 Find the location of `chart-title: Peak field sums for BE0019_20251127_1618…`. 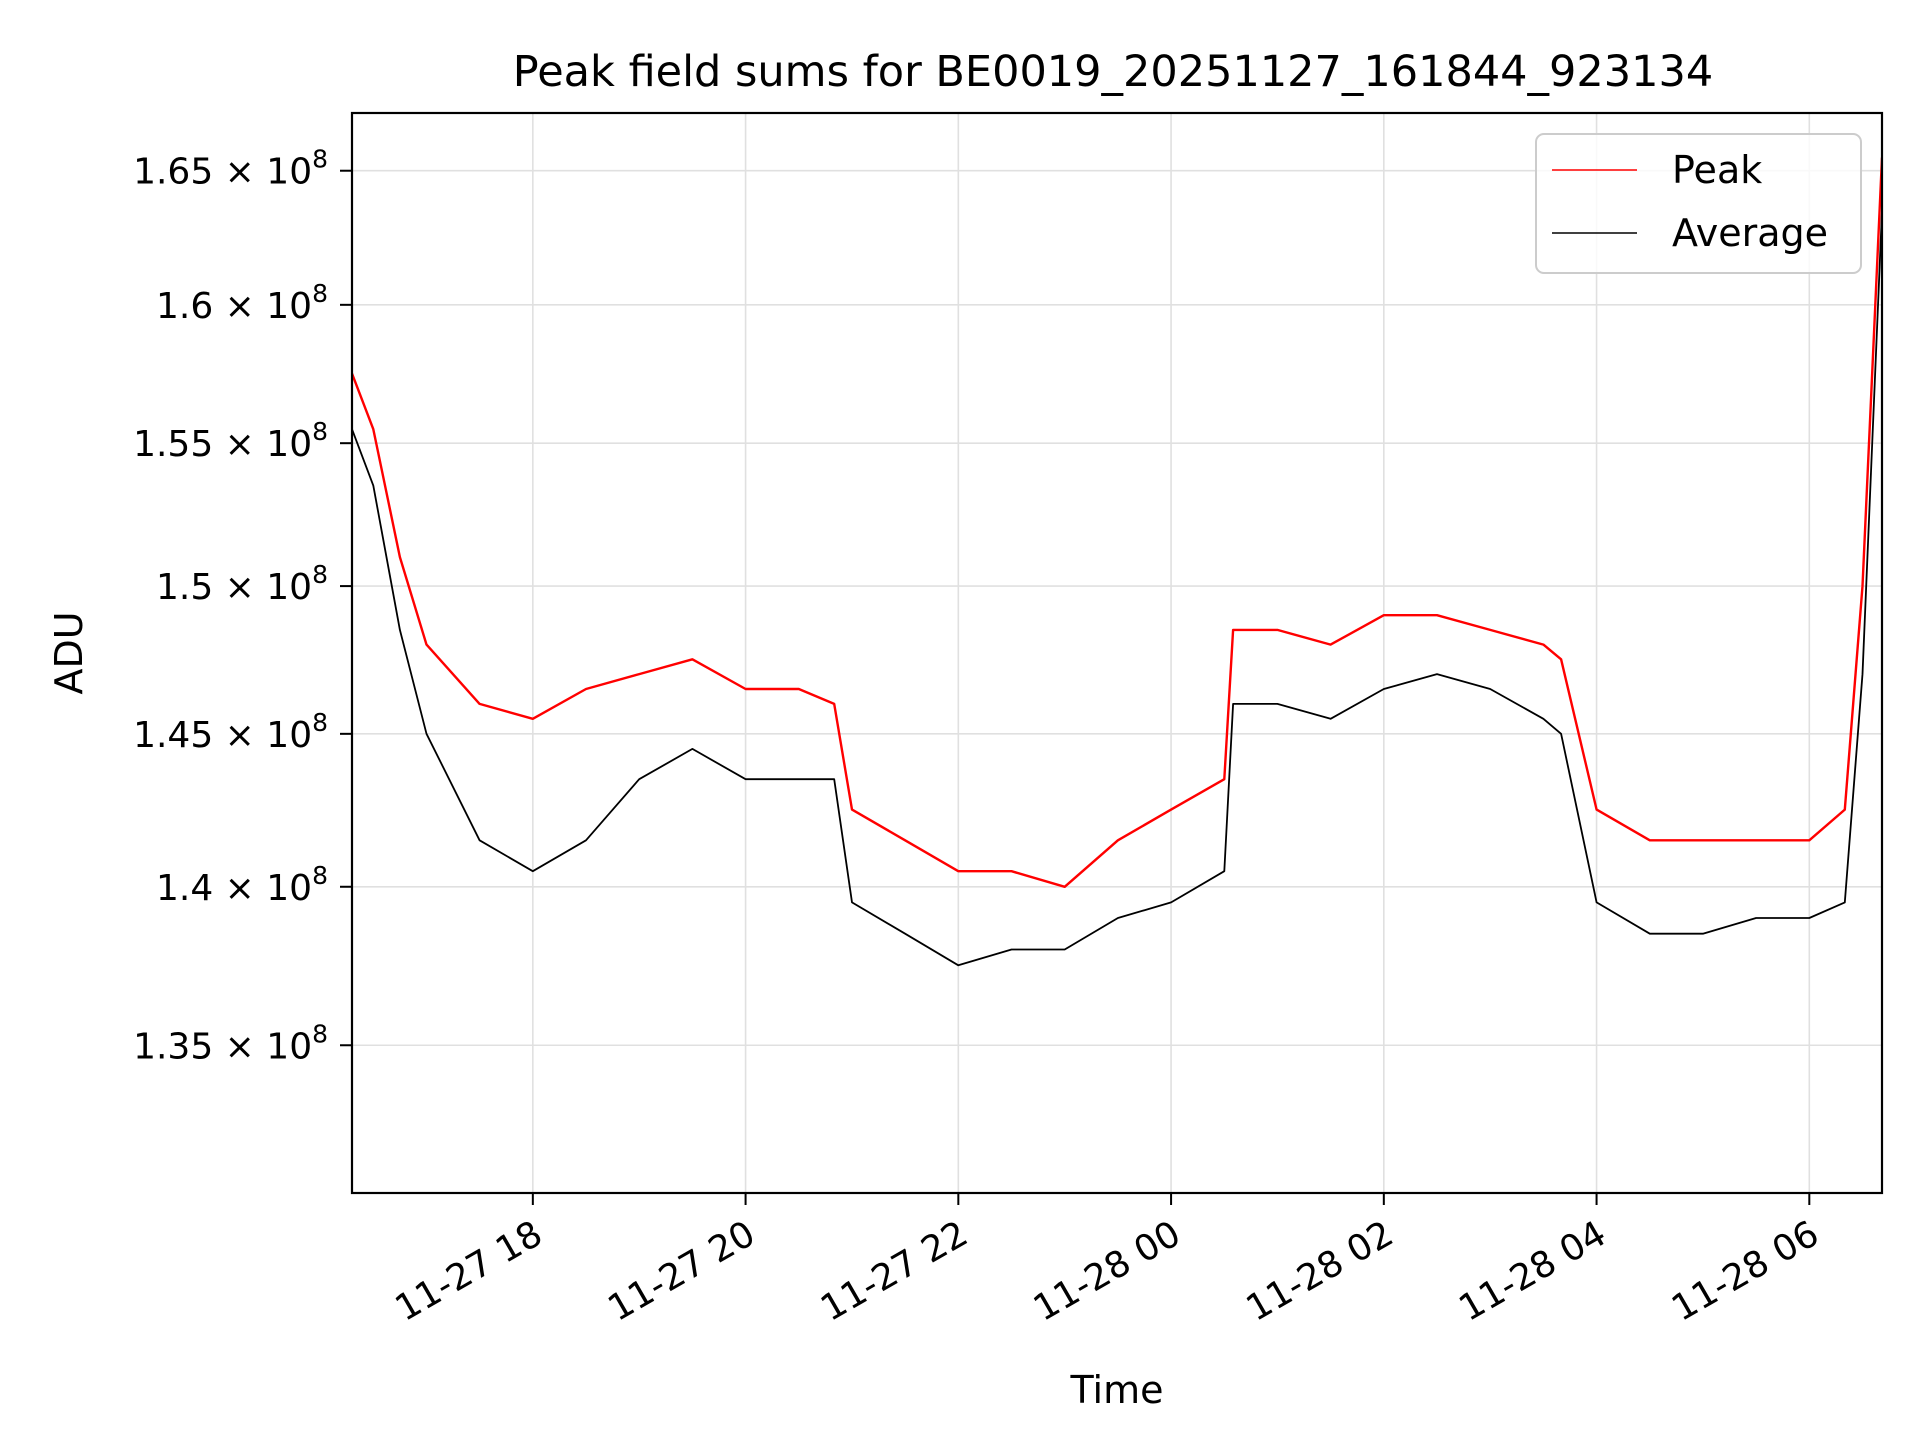

chart-title: Peak field sums for BE0019_20251127_1618… is located at coordinates (1113, 72).